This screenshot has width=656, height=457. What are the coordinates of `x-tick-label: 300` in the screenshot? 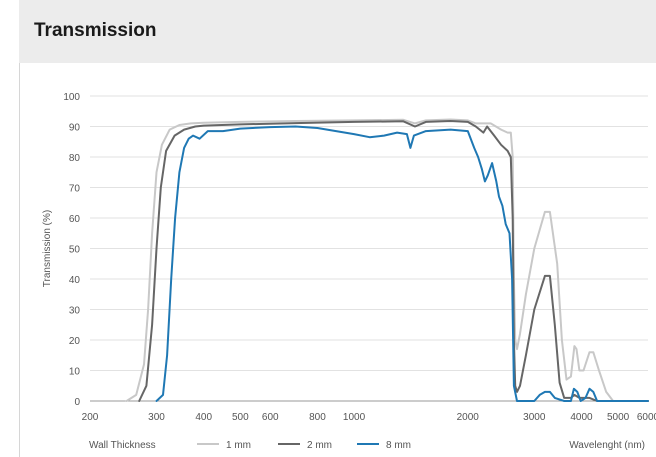 It's located at (156, 417).